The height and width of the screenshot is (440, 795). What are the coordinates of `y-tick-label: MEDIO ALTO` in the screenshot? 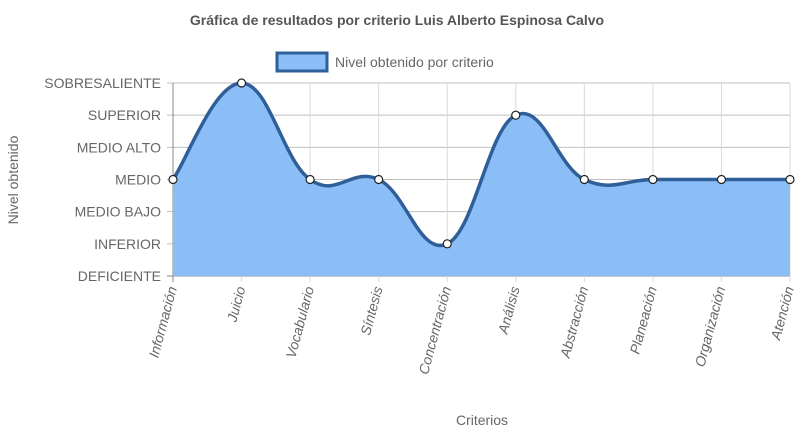 It's located at (119, 147).